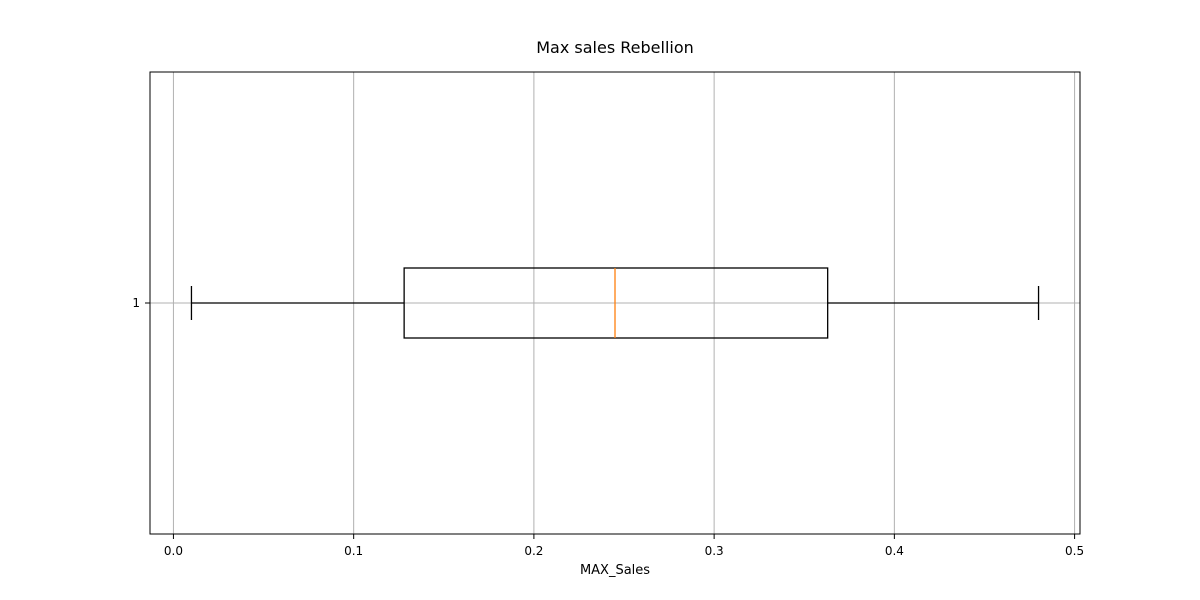  What do you see at coordinates (615, 47) in the screenshot?
I see `chart-title: Max sales Rebellion` at bounding box center [615, 47].